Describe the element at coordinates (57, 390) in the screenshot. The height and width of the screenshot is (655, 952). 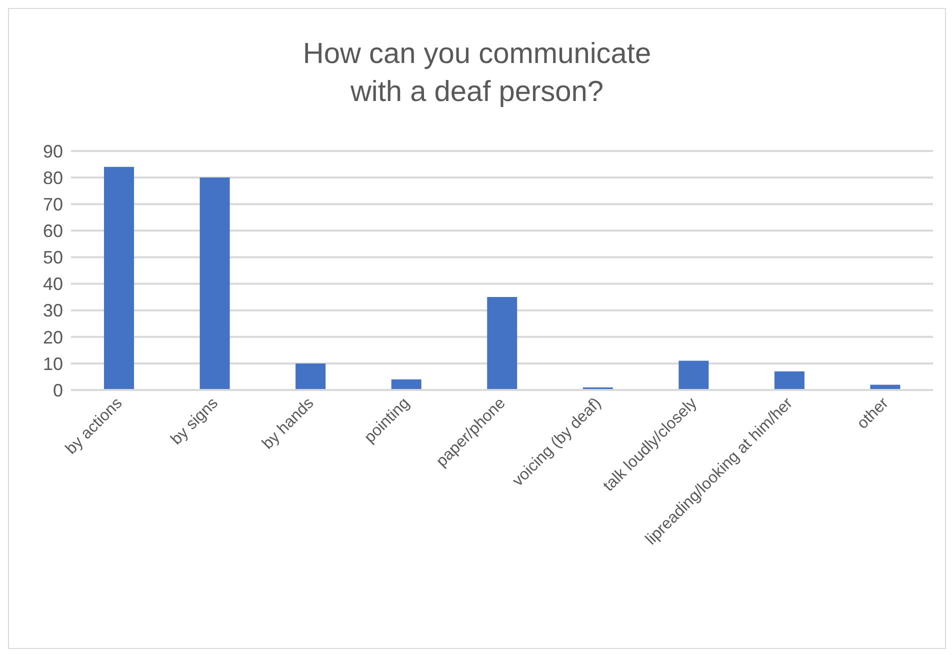
I see `y-tick-label: 0` at that location.